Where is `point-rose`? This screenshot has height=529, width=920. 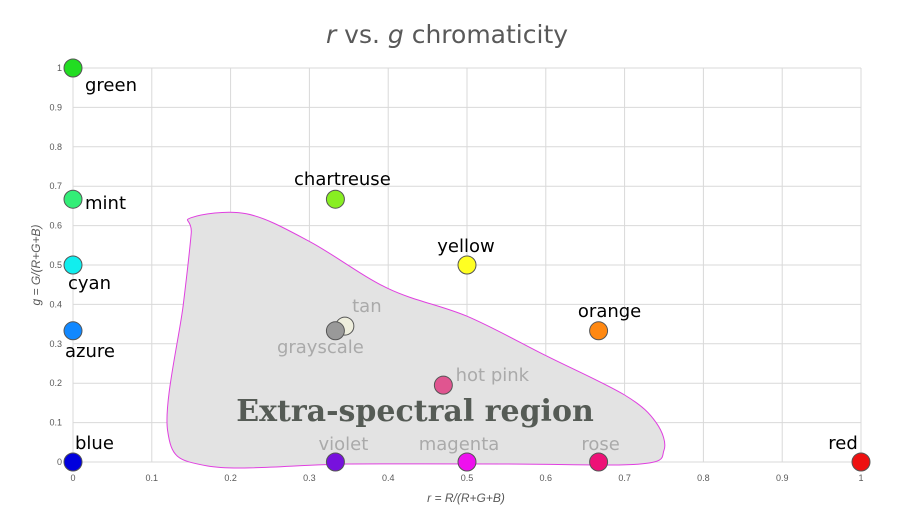
point-rose is located at coordinates (599, 462).